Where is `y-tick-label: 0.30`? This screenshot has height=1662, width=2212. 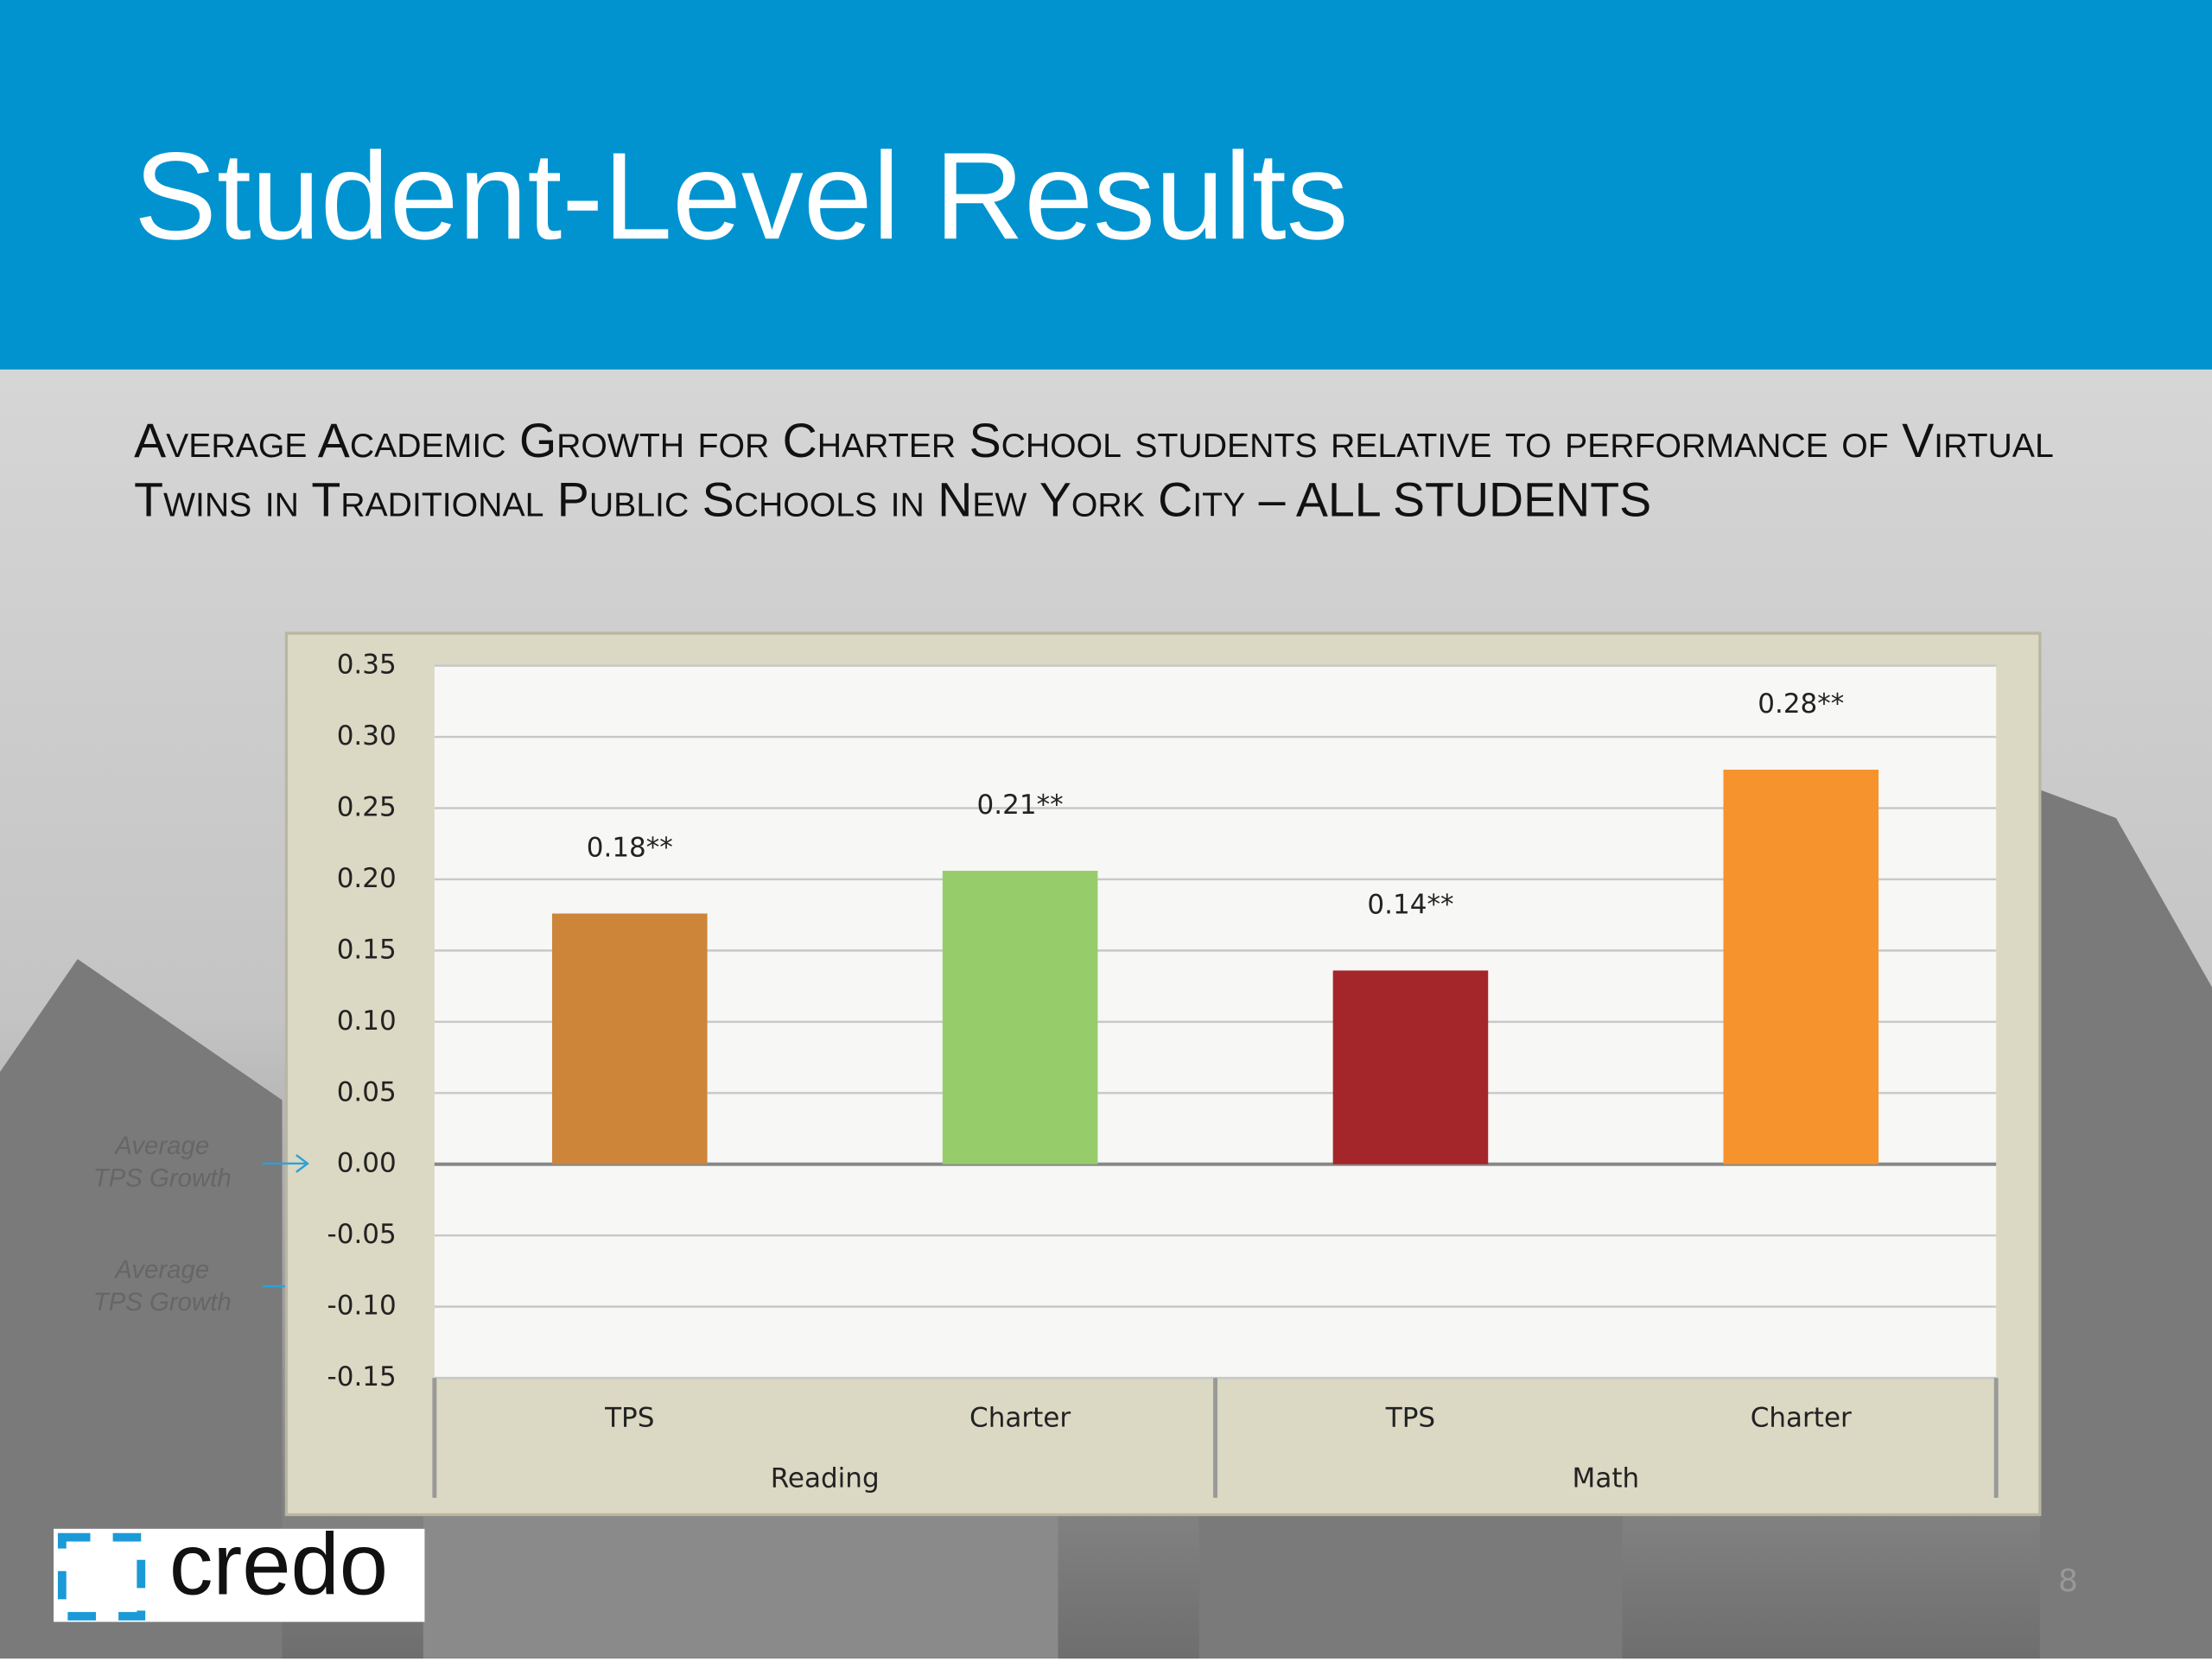 y-tick-label: 0.30 is located at coordinates (367, 736).